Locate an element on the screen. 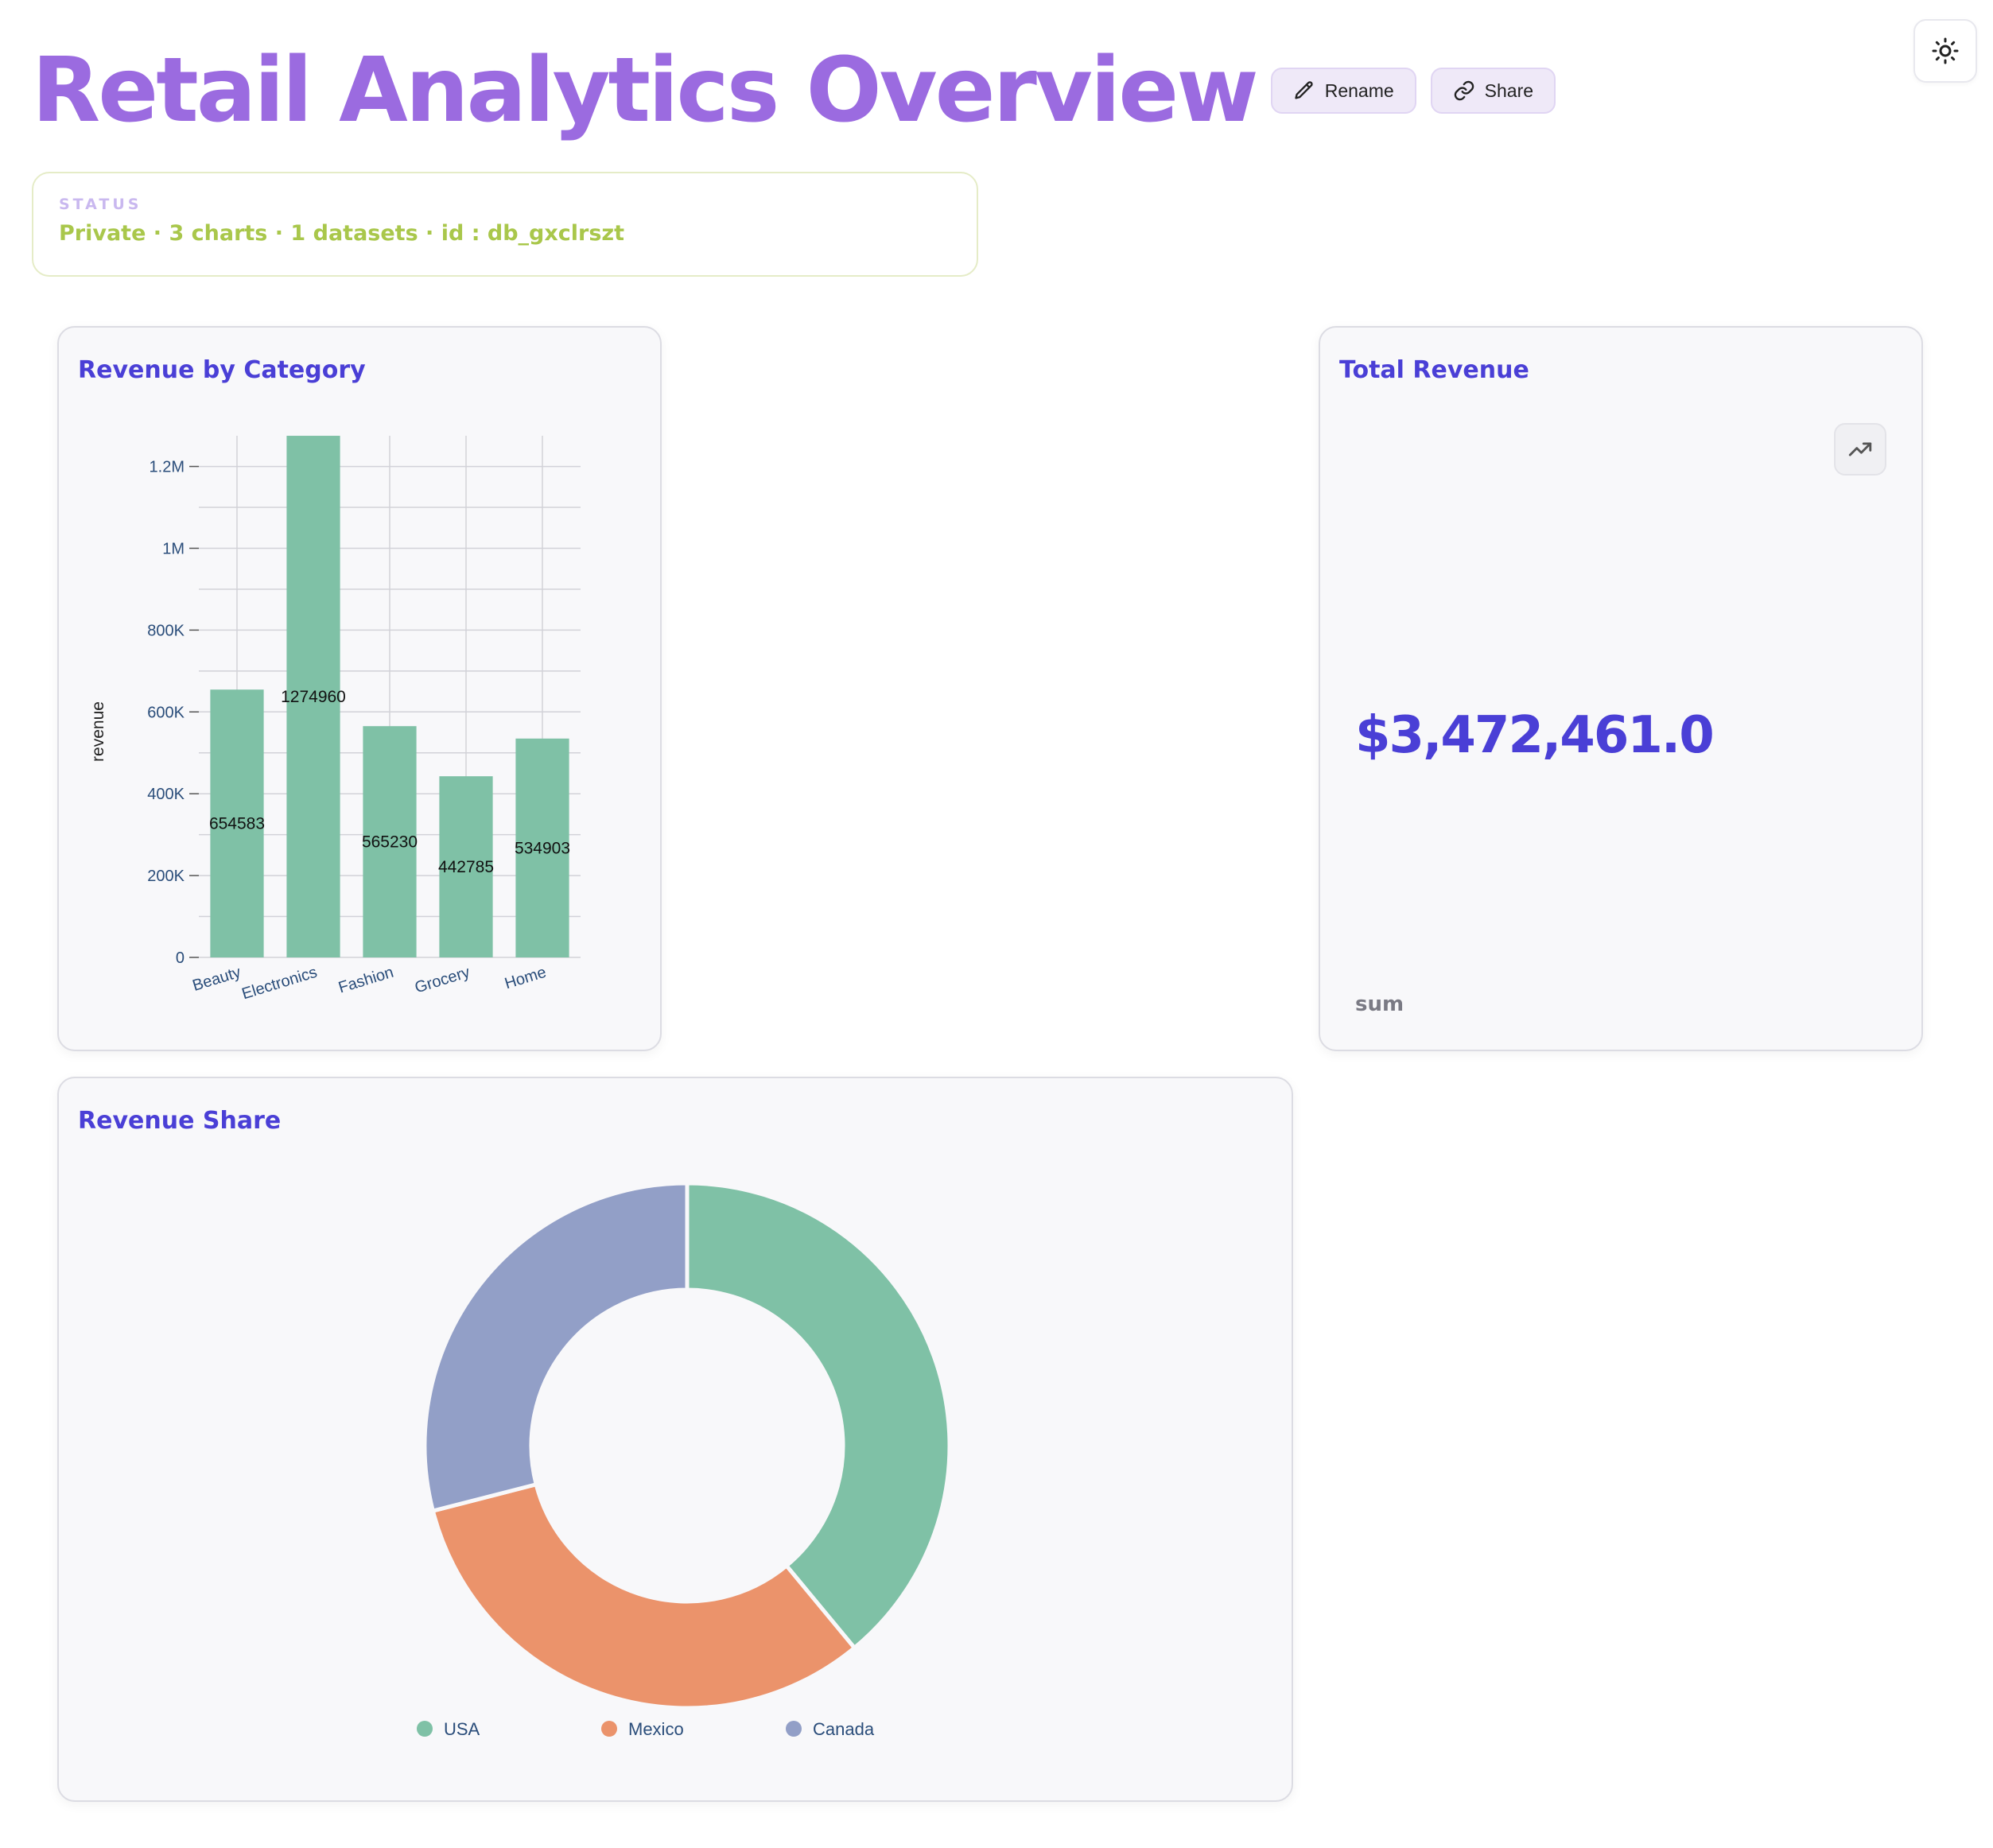  theme-toggle-button is located at coordinates (1945, 51).